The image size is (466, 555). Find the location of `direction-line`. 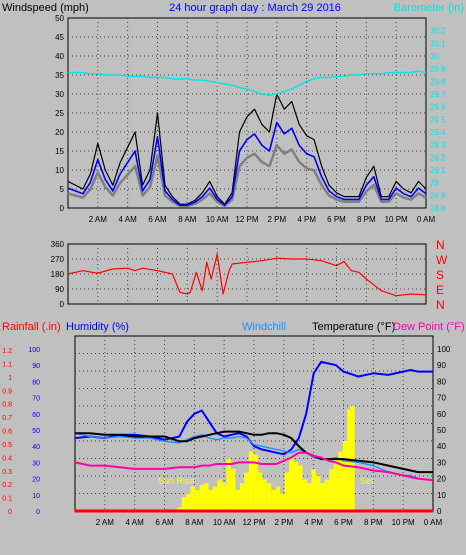

direction-line is located at coordinates (247, 275).